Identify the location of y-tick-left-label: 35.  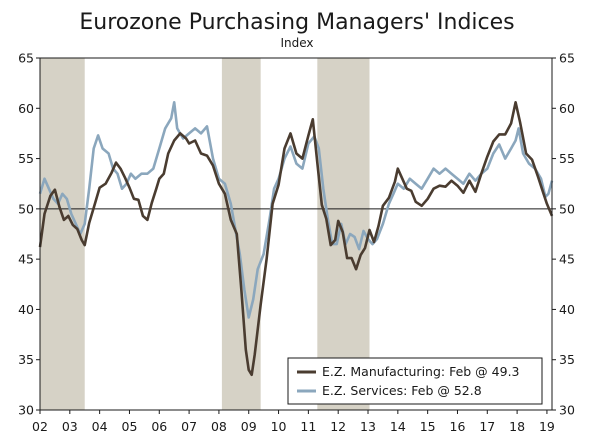
(26, 359).